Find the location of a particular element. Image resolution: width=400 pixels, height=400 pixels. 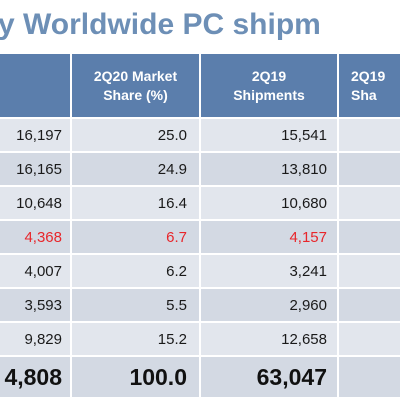

cell-2q20-shipments: 4,368 is located at coordinates (36, 237).